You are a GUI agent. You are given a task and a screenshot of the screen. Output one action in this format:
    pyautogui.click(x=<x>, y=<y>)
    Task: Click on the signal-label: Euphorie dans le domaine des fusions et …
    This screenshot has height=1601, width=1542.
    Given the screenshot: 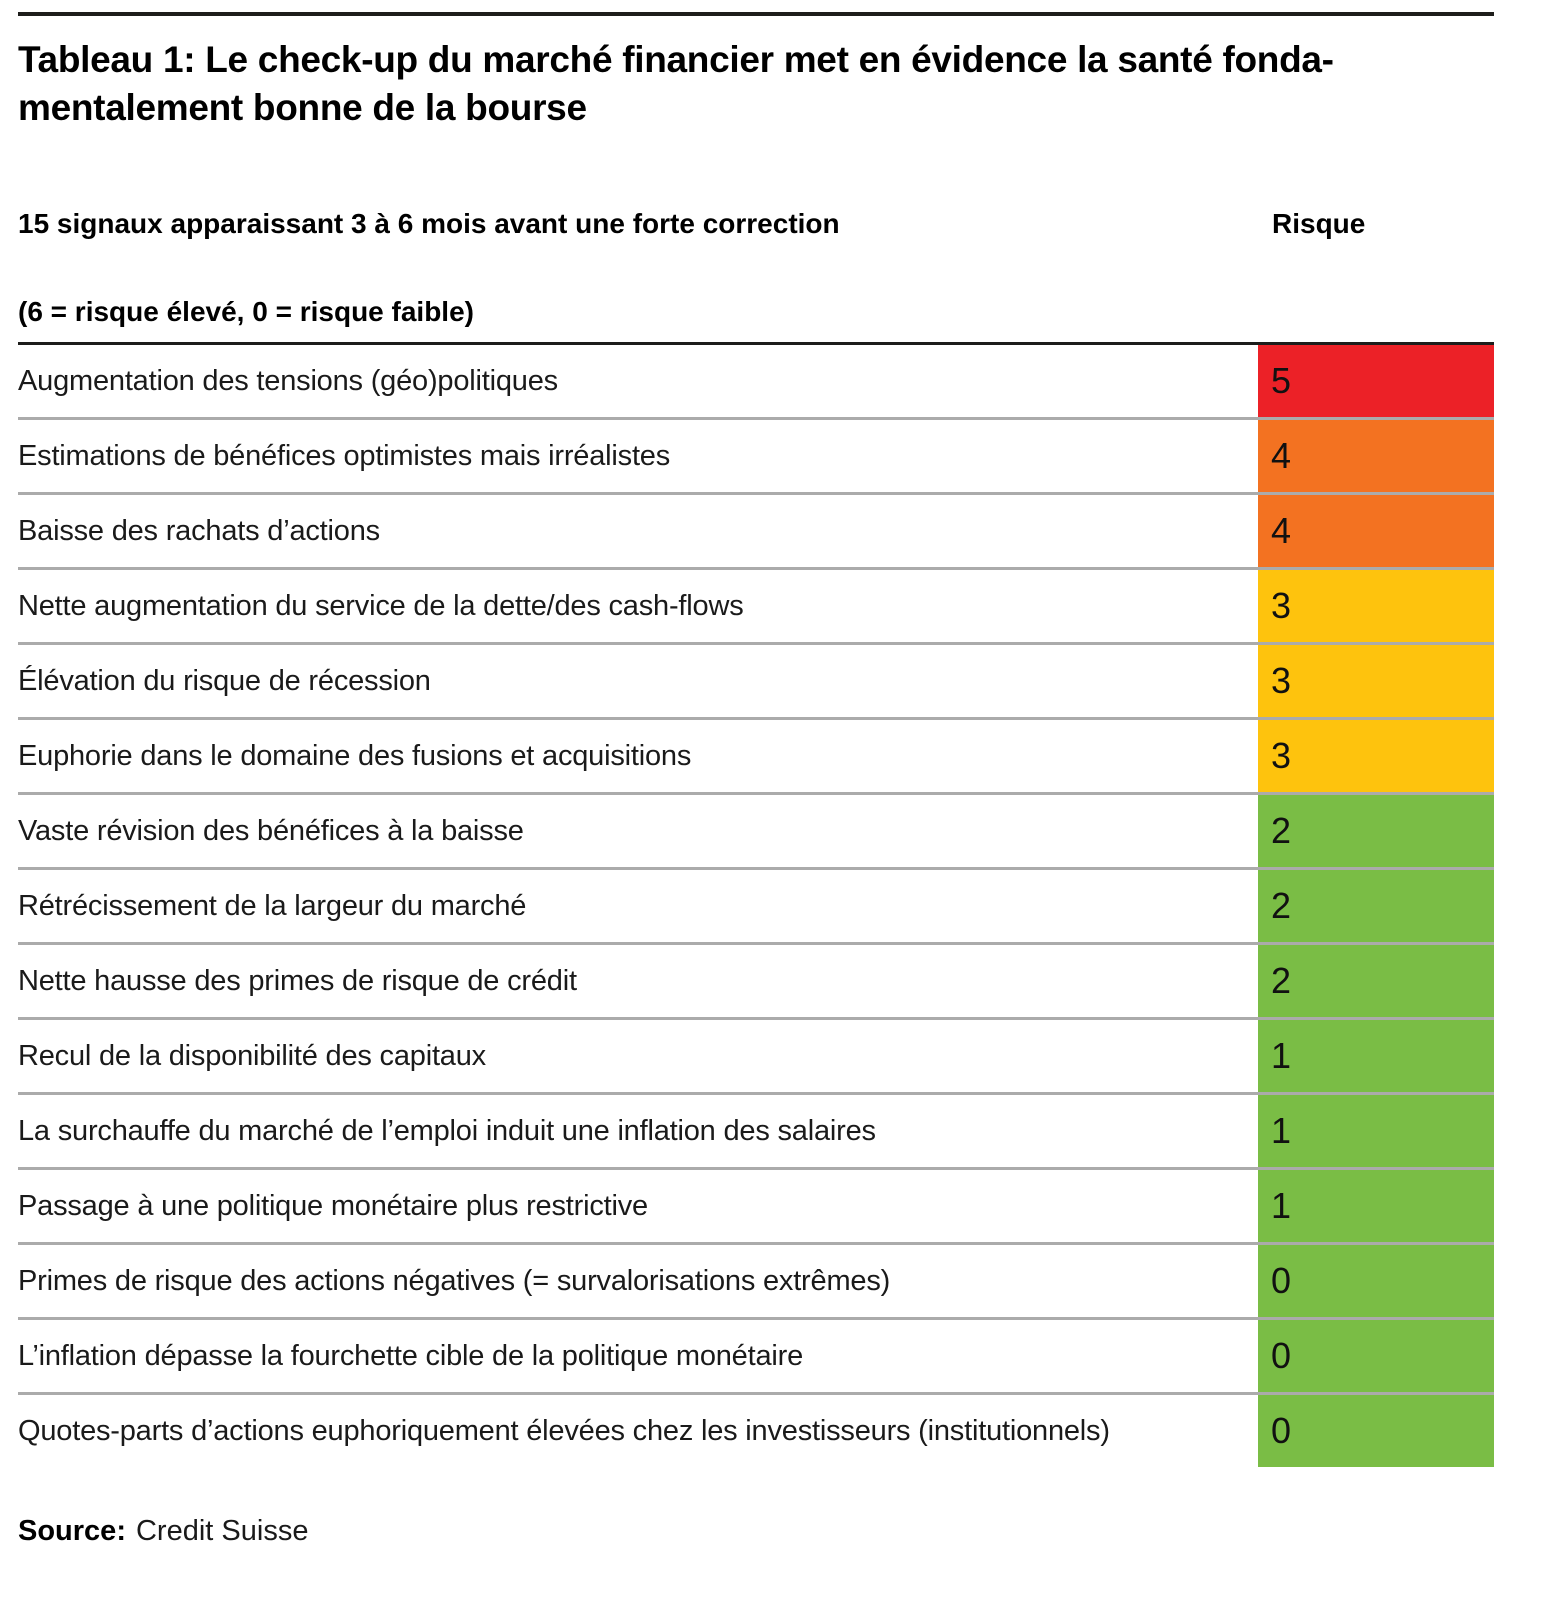 What is the action you would take?
    pyautogui.click(x=355, y=755)
    